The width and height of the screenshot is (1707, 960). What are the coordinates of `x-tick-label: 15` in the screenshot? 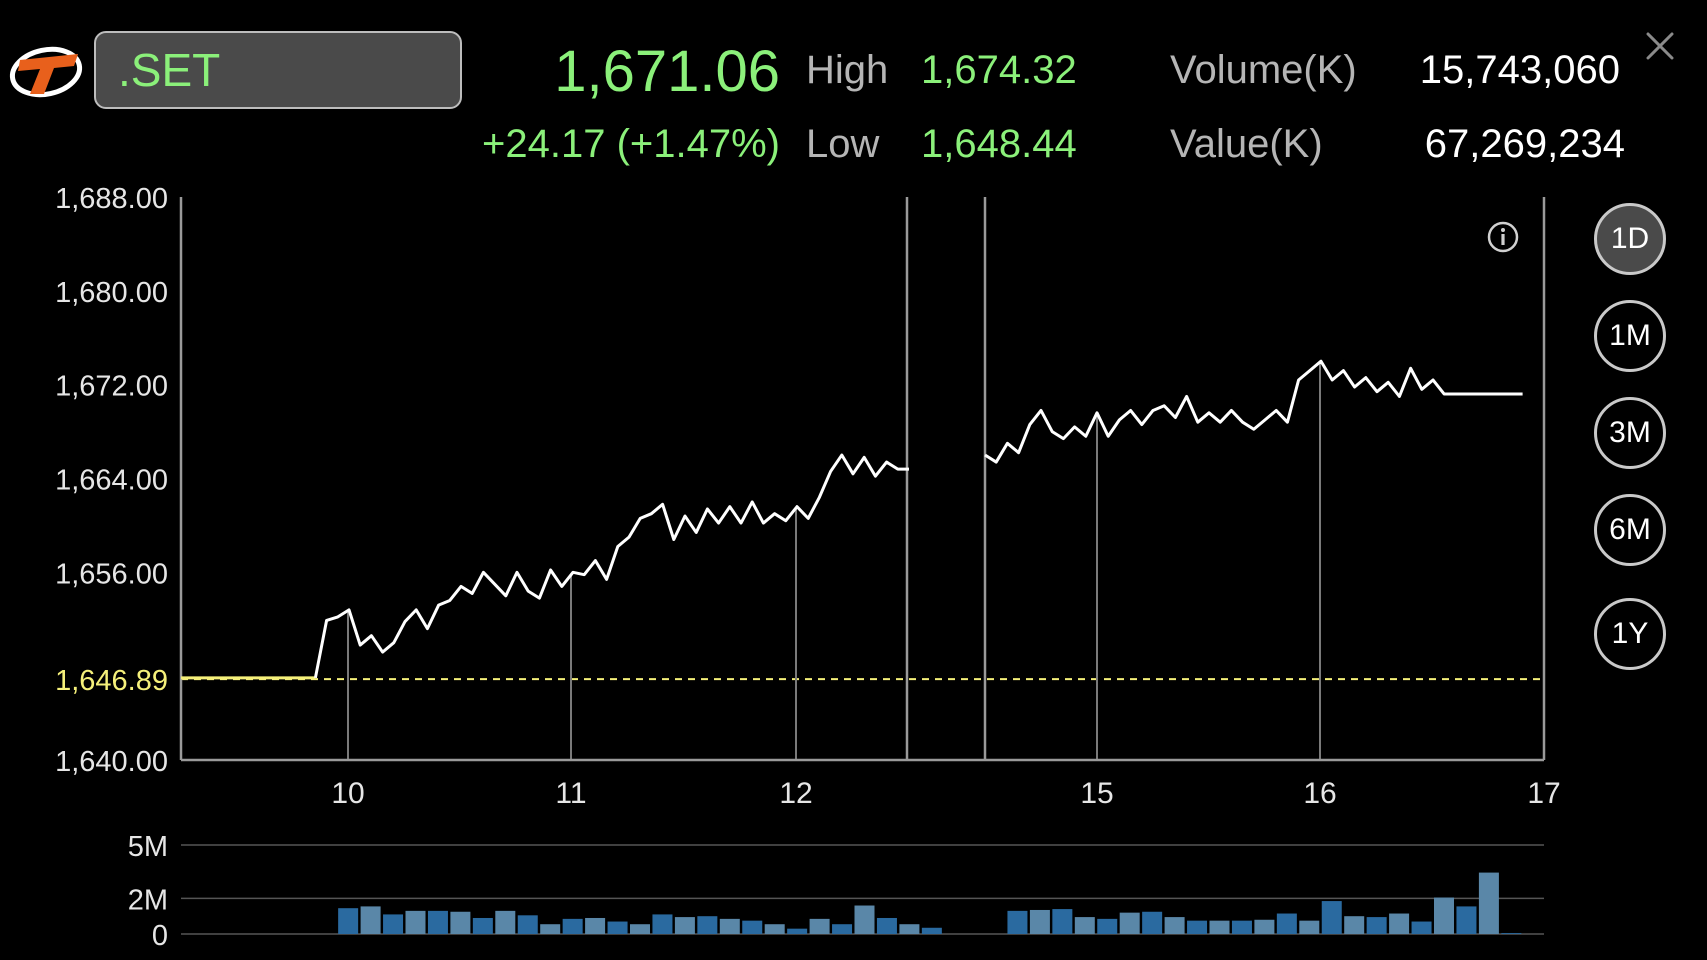 It's located at (1096, 793).